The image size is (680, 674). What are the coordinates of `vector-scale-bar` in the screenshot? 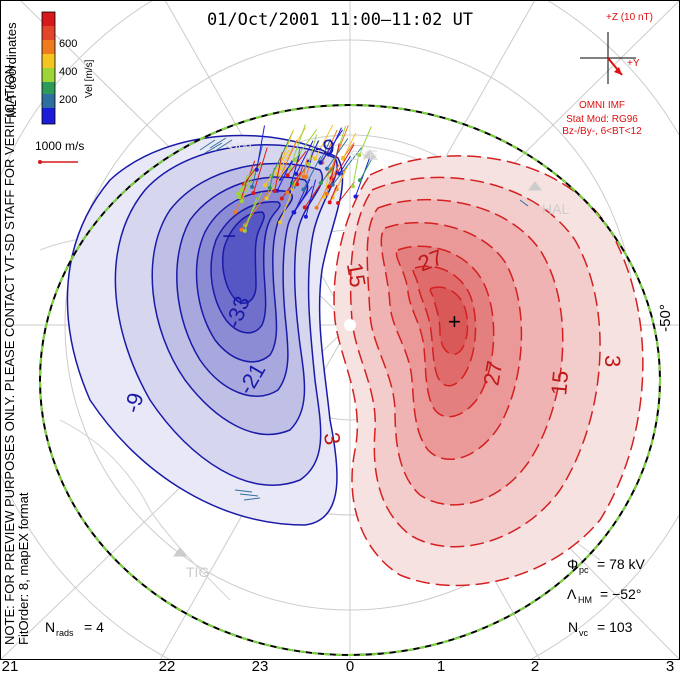 It's located at (58, 162).